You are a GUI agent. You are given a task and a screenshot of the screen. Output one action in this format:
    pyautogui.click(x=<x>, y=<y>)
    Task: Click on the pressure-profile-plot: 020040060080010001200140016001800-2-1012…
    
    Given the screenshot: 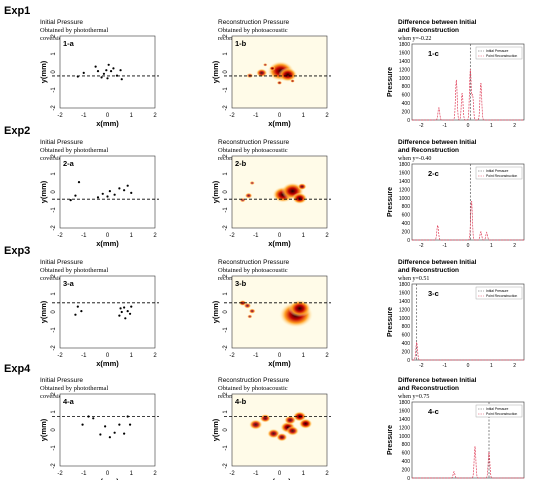 What is the action you would take?
    pyautogui.click(x=456, y=440)
    